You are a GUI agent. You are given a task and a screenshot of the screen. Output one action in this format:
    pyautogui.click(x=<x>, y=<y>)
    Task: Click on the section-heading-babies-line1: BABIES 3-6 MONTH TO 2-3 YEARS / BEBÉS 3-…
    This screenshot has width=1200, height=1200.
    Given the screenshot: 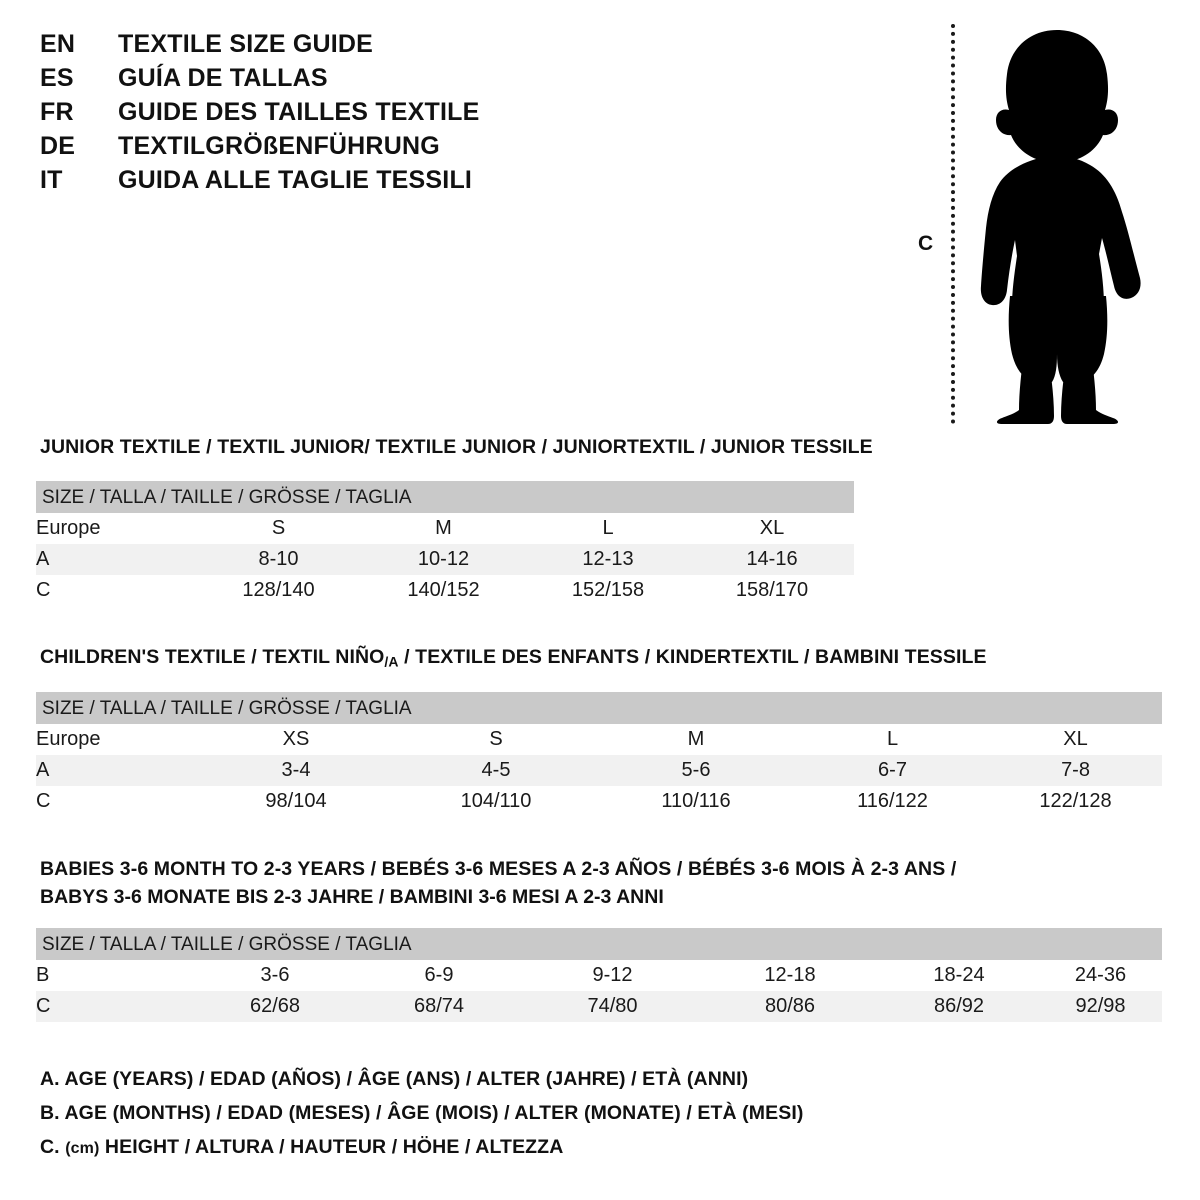 What is the action you would take?
    pyautogui.click(x=498, y=869)
    